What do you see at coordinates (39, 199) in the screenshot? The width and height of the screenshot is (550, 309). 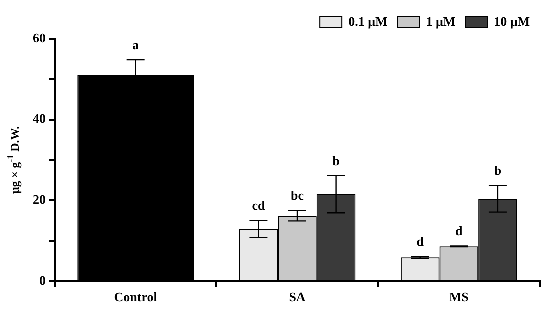 I see `y-tick-label: 20` at bounding box center [39, 199].